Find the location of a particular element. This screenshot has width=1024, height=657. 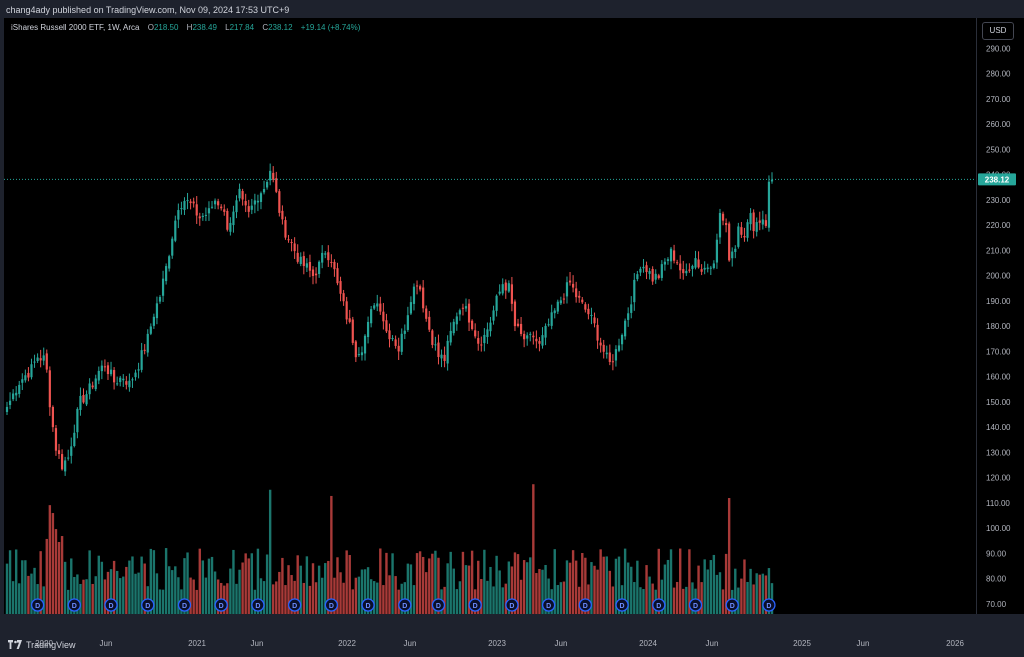

last-price-label: 238.12 is located at coordinates (997, 179).